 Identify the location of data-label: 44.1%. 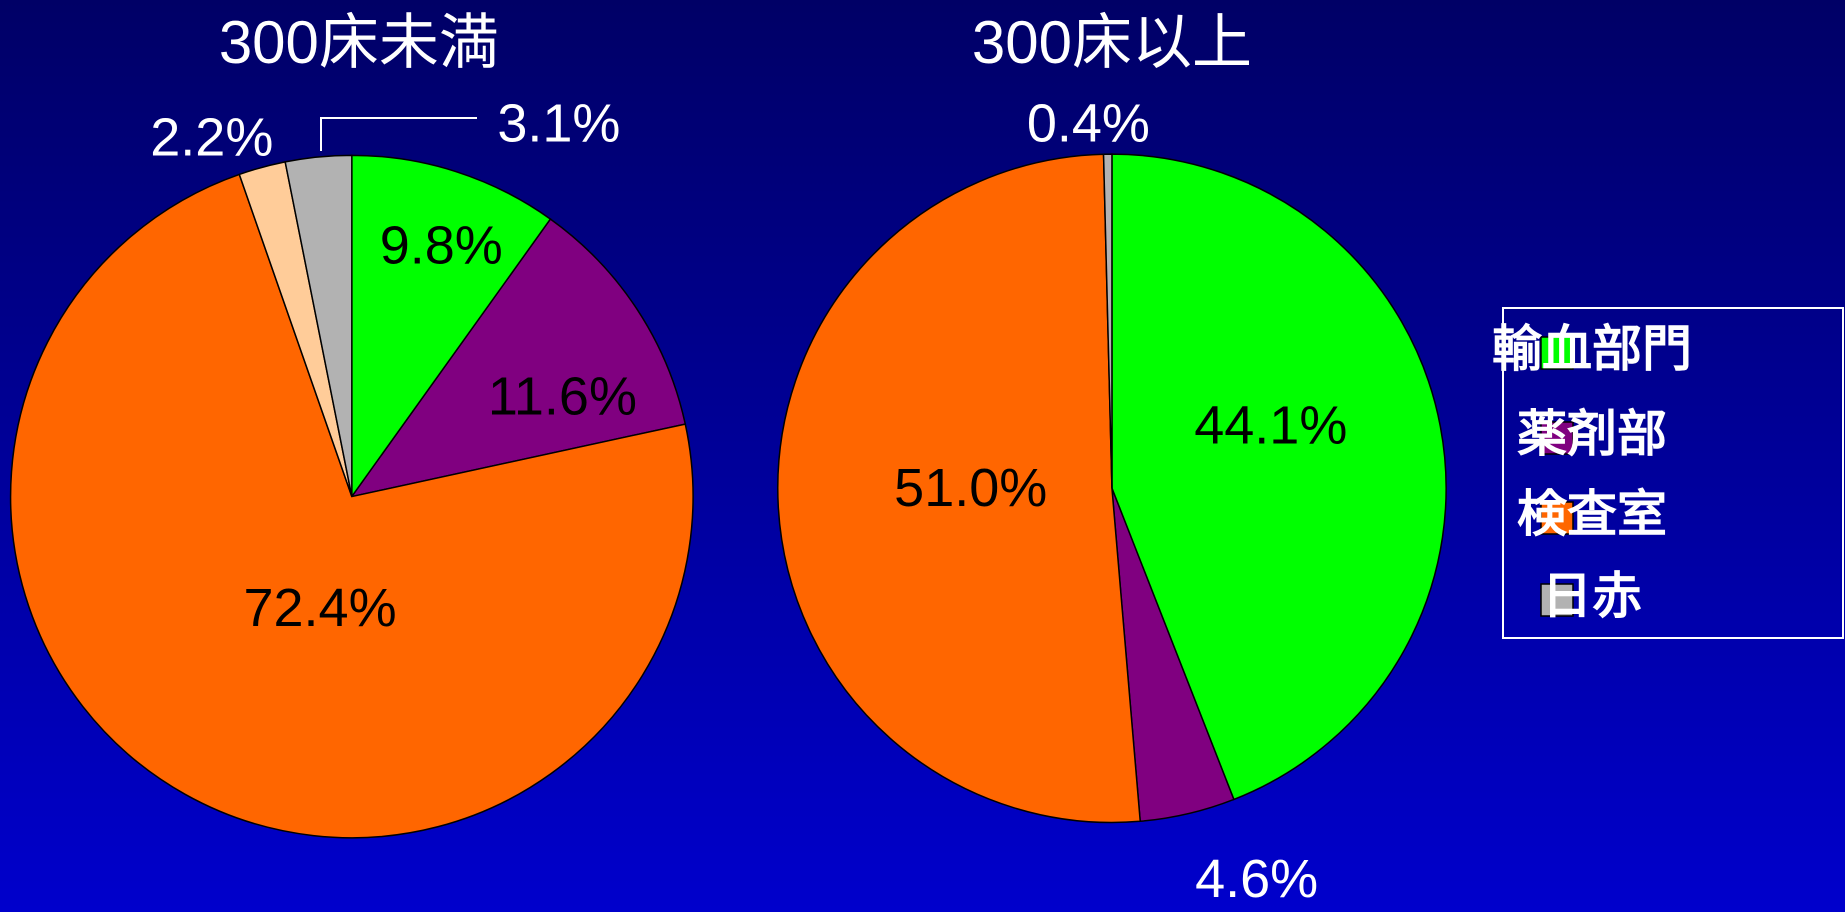
(1270, 426).